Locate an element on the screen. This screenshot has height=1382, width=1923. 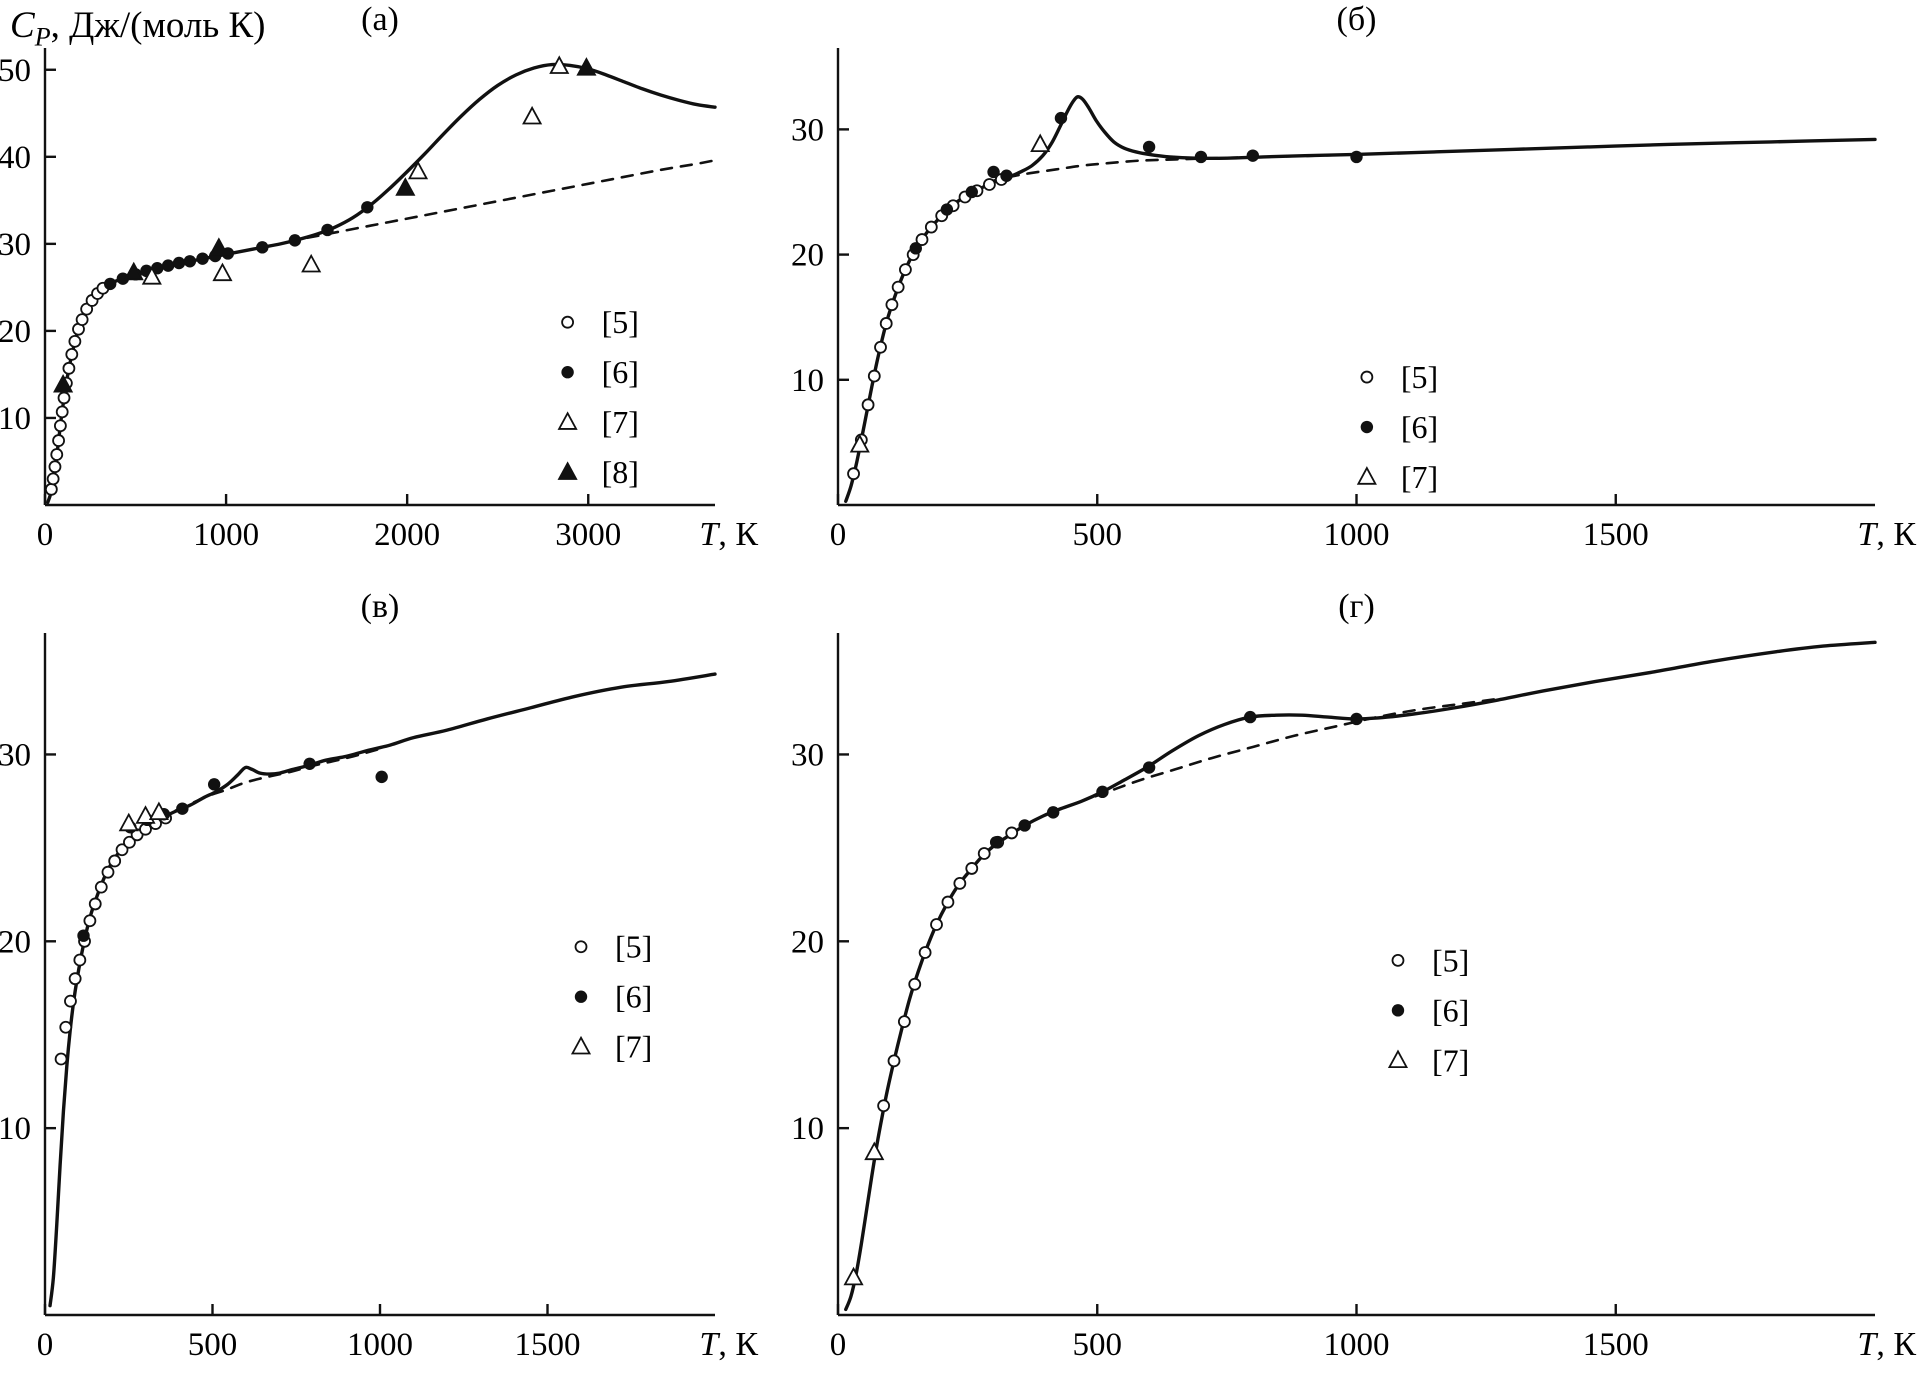
y-tick-label: 50 is located at coordinates (15, 71).